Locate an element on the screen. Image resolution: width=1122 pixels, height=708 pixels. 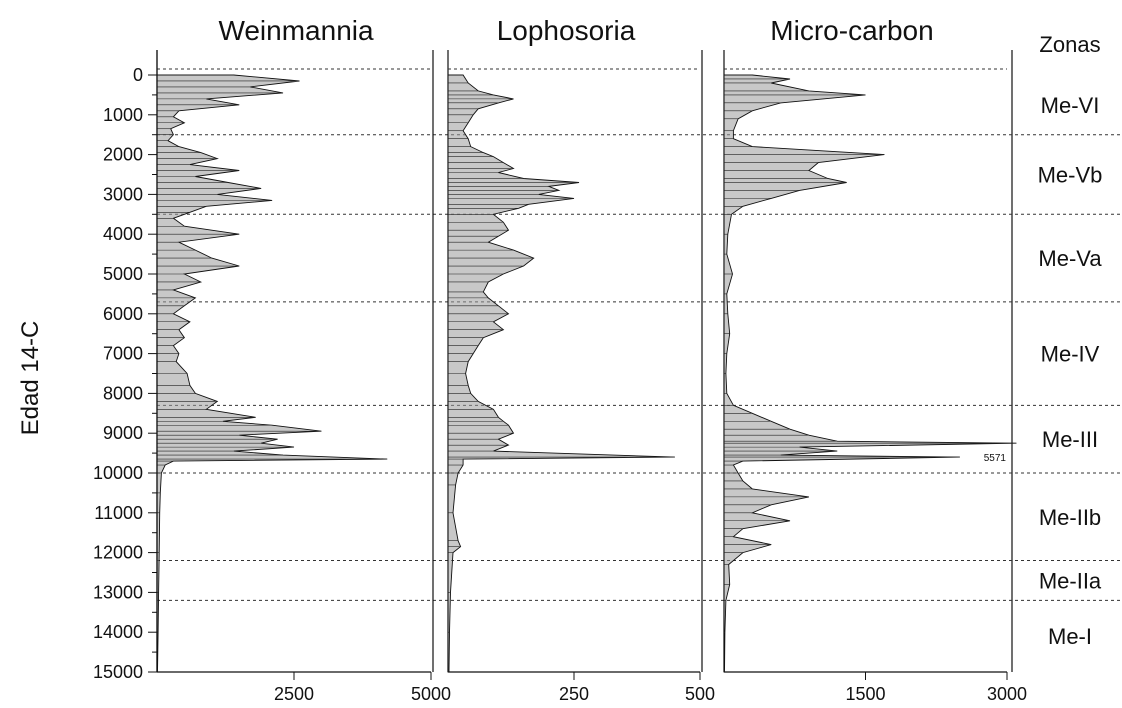
x-tick-label: 250 is located at coordinates (574, 694).